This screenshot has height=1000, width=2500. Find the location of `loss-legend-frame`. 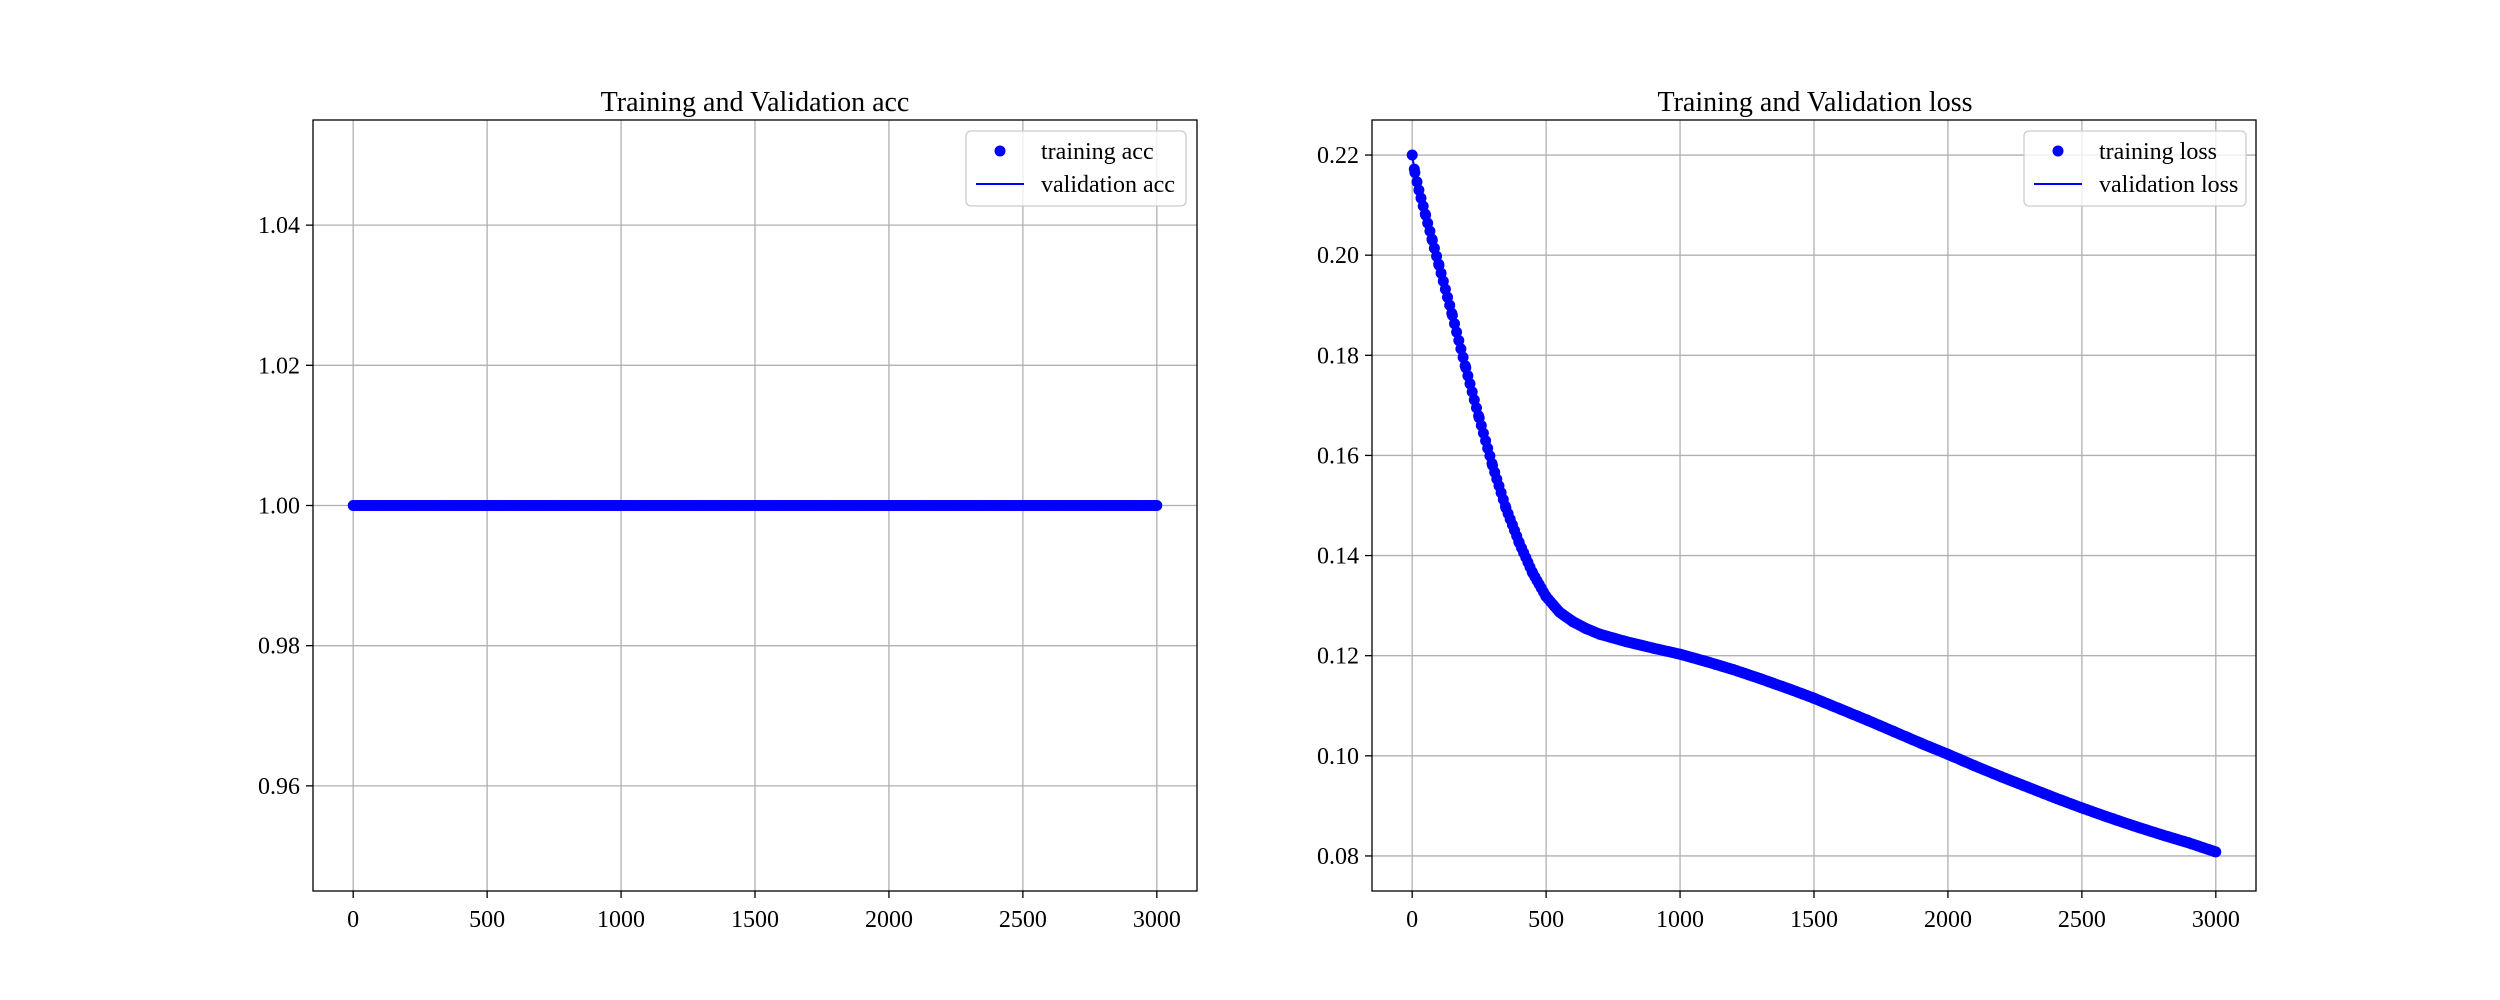

loss-legend-frame is located at coordinates (2135, 168).